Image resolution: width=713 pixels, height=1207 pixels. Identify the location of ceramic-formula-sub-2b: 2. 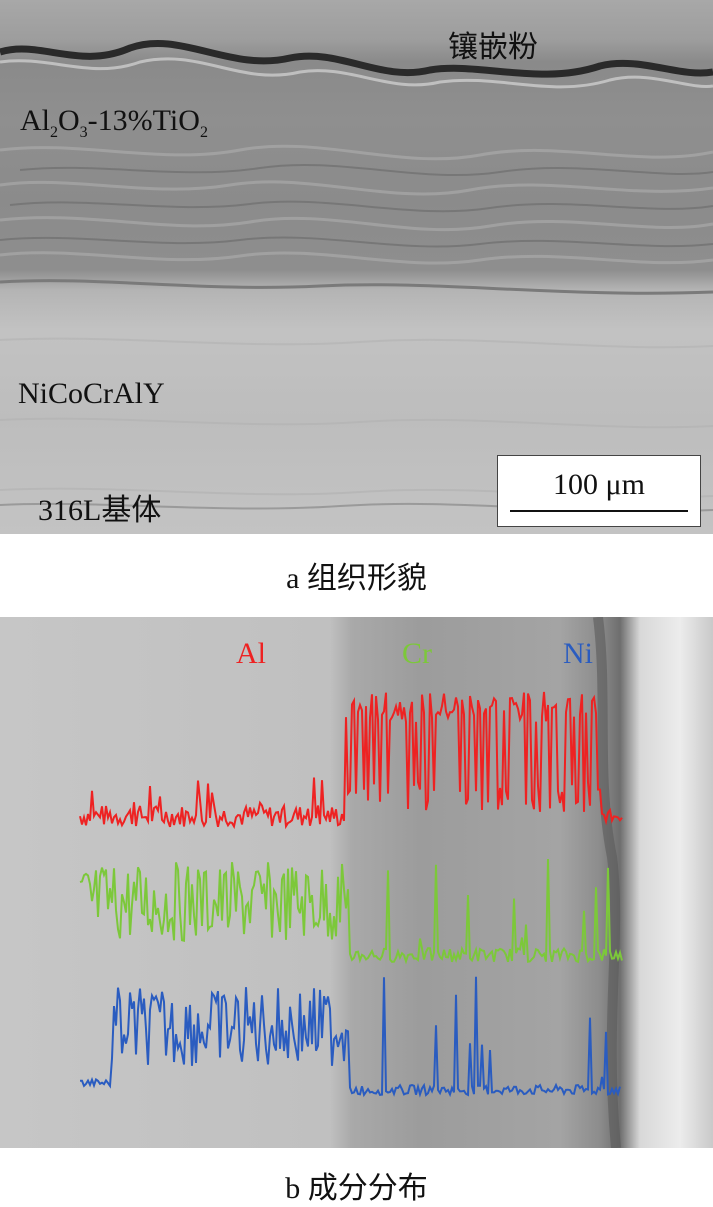
(203, 132).